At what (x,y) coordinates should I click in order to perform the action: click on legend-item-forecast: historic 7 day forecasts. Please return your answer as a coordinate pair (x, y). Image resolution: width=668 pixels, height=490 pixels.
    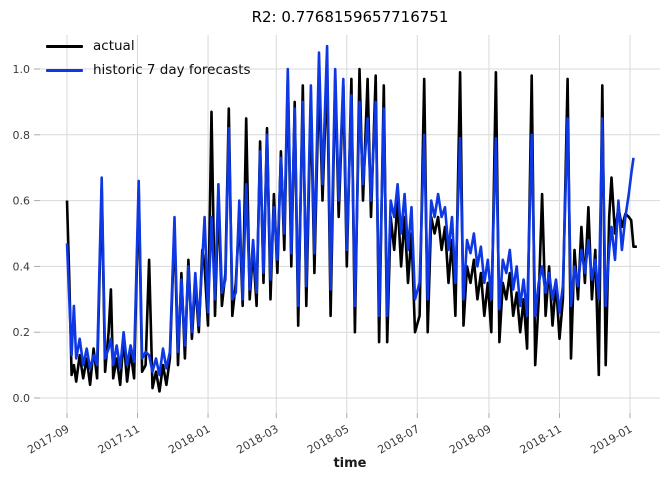
    Looking at the image, I should click on (148, 70).